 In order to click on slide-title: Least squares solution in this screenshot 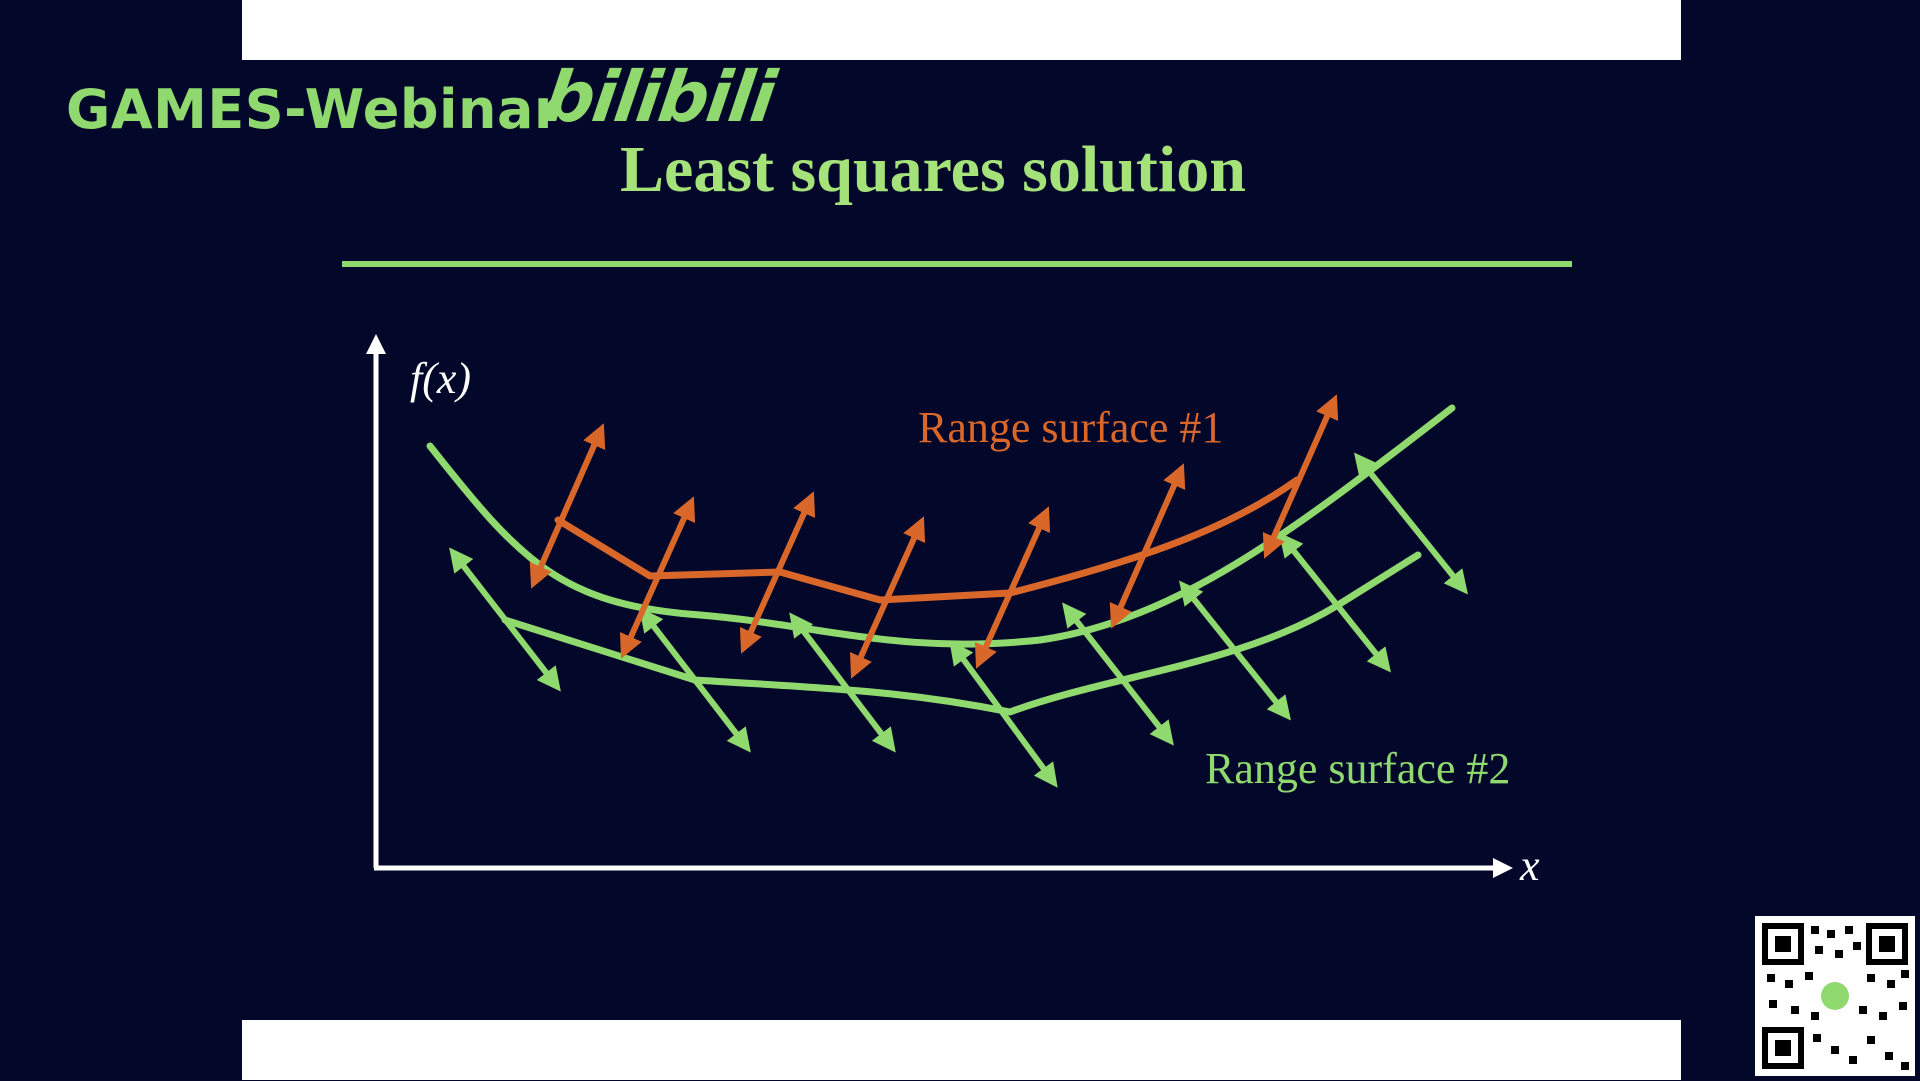, I will do `click(933, 169)`.